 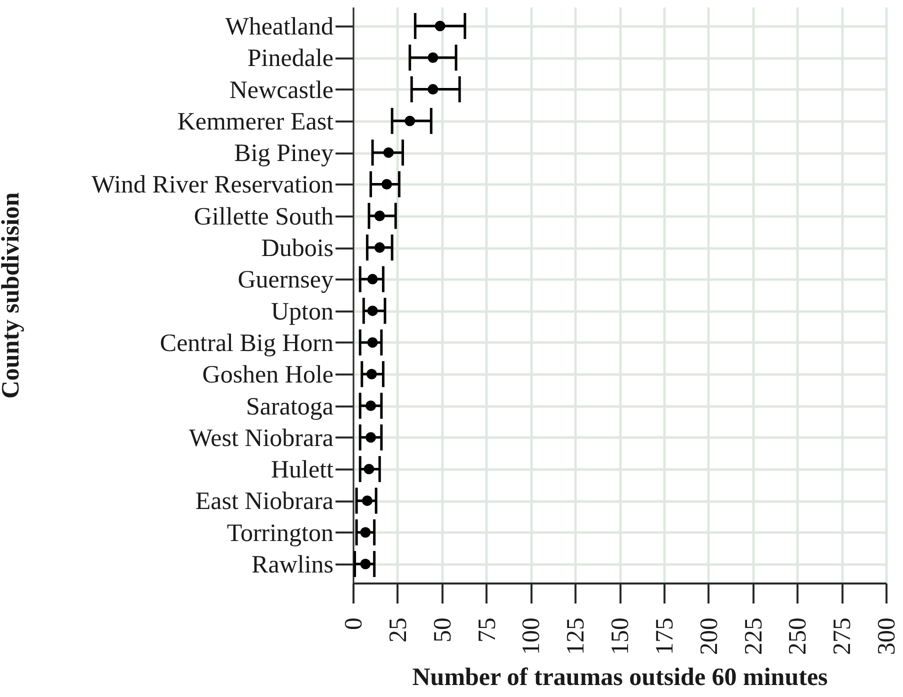 I want to click on x-tick-label: 175, so click(x=664, y=636).